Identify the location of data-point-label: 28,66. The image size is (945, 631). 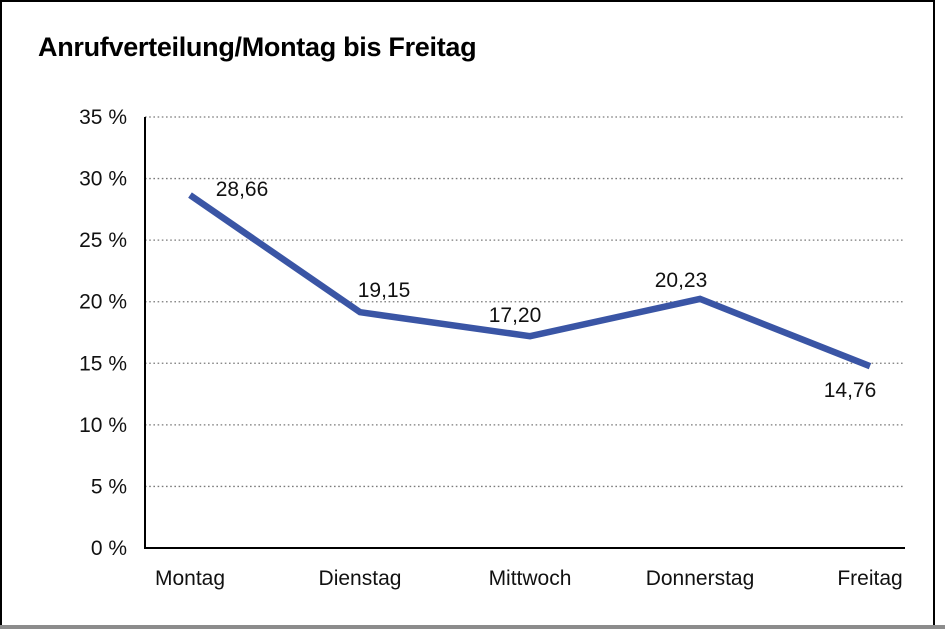
(242, 189).